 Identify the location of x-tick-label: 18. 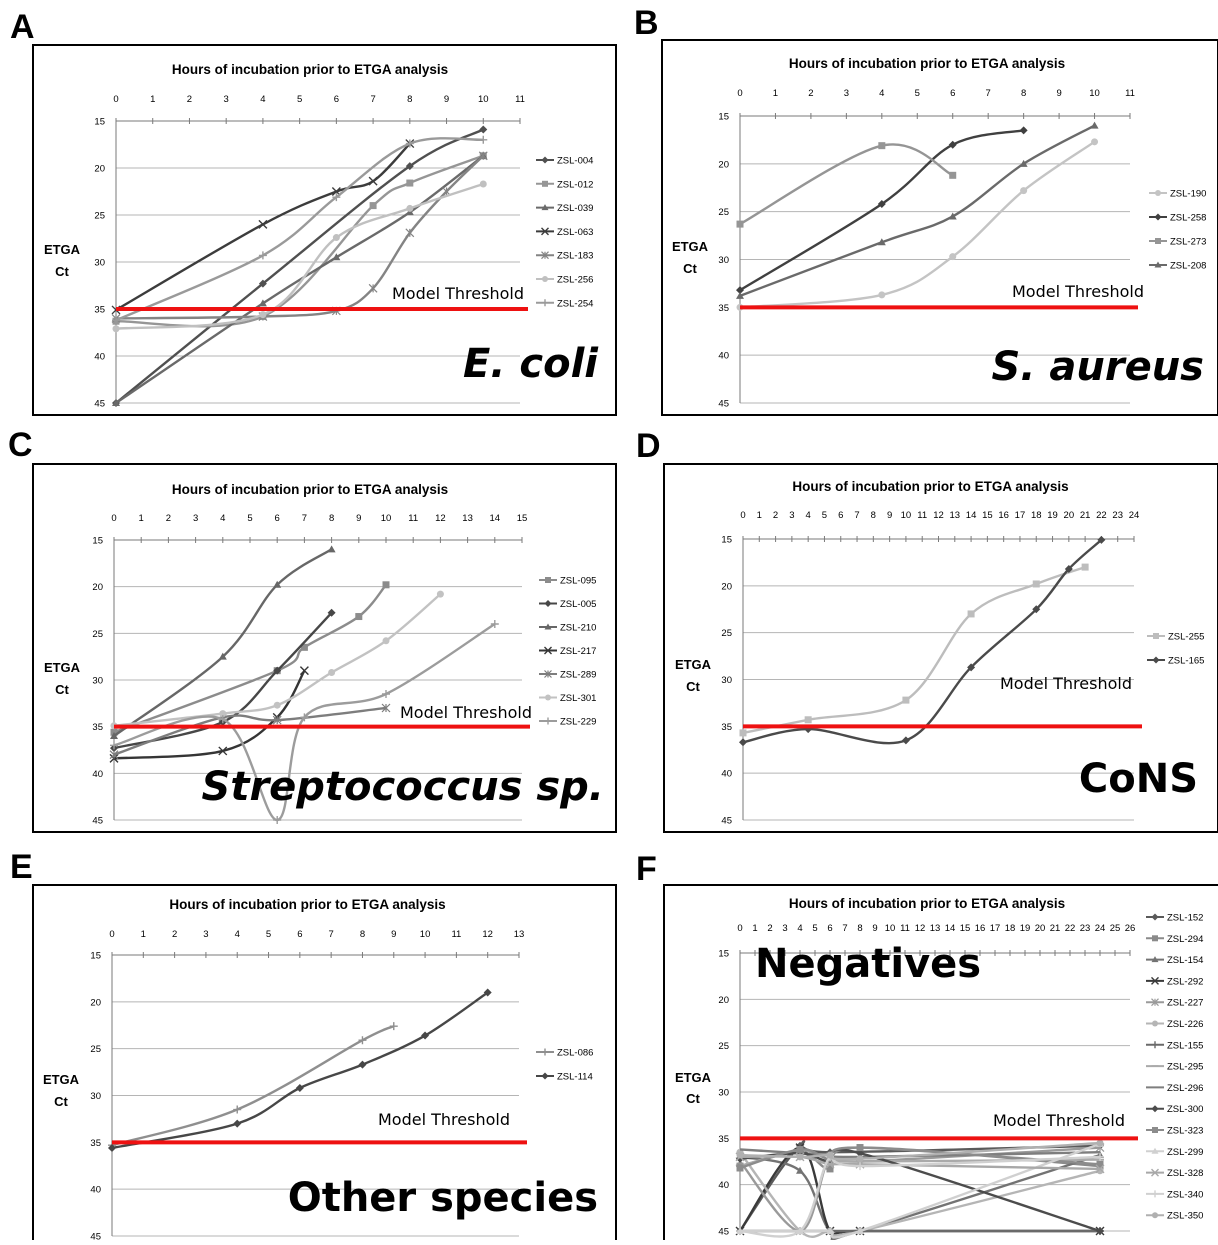
(1036, 515).